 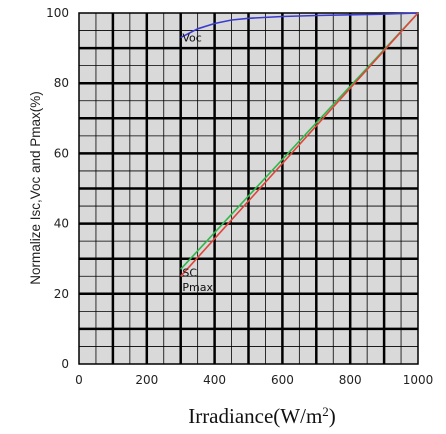 I want to click on x-tick-label: 200, so click(x=146, y=380).